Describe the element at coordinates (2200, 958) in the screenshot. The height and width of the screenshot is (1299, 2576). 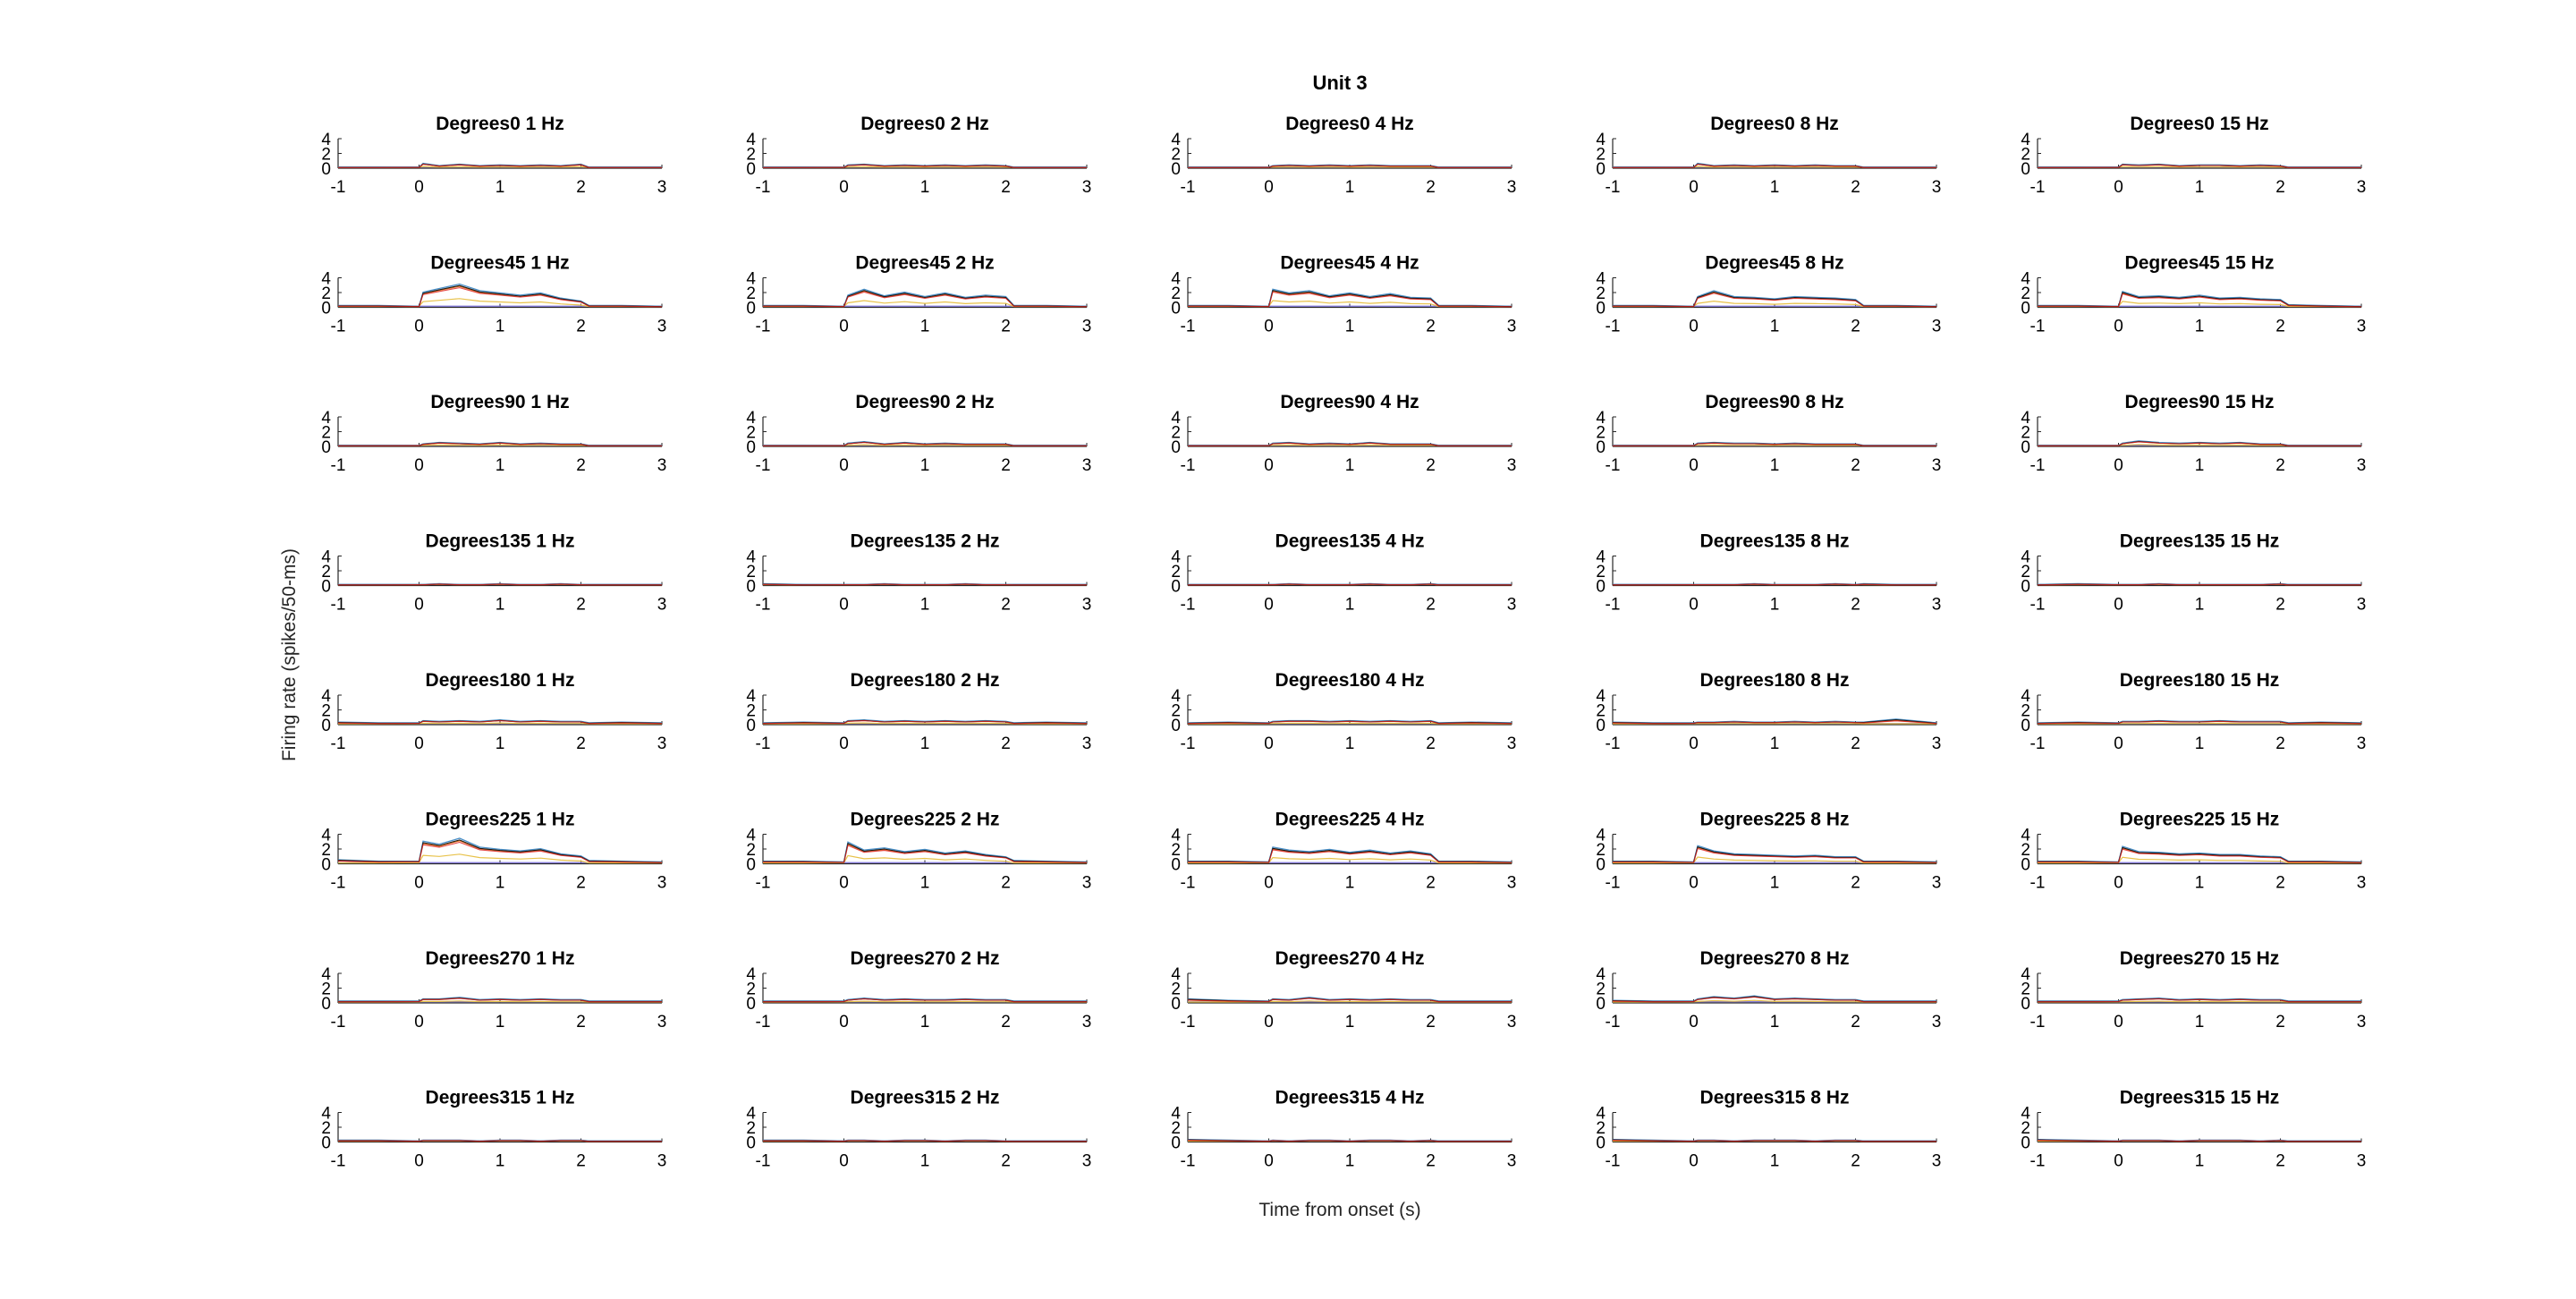
I see `subplot-title: Degrees270 15 Hz` at that location.